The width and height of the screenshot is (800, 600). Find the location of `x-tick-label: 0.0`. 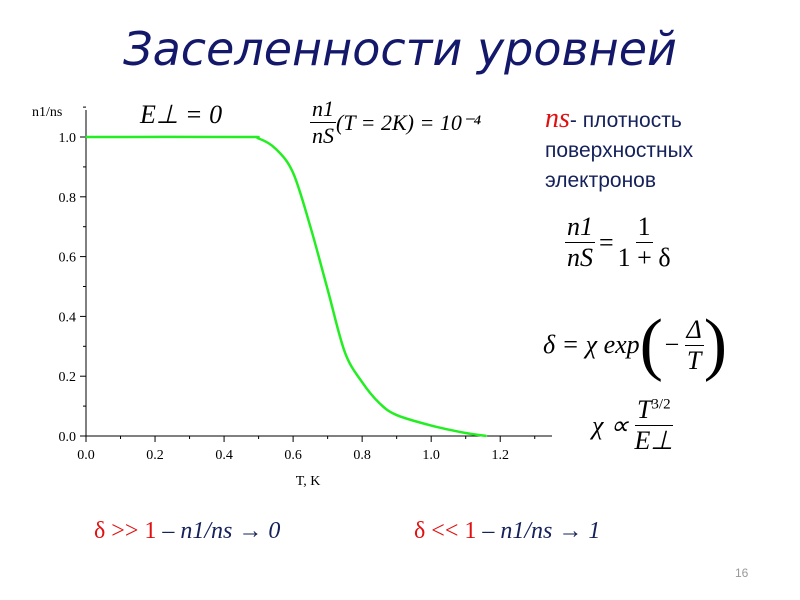

x-tick-label: 0.0 is located at coordinates (86, 455).